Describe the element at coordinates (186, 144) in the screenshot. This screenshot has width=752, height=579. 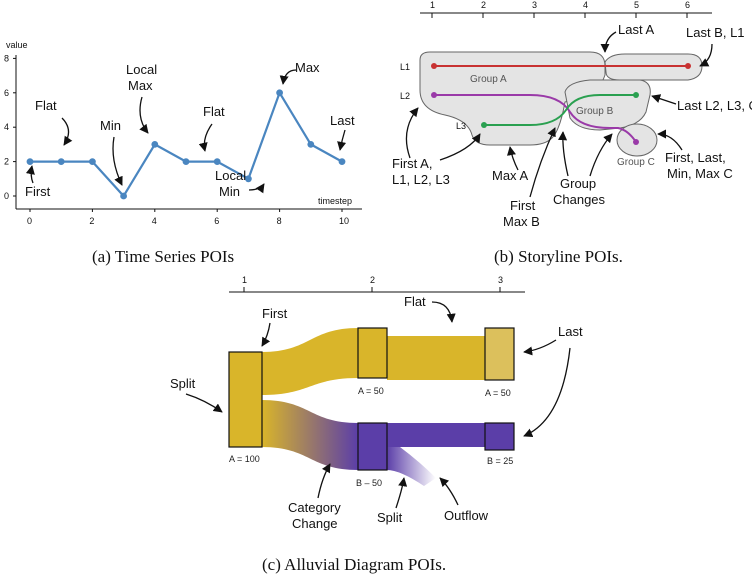
I see `ts-points` at that location.